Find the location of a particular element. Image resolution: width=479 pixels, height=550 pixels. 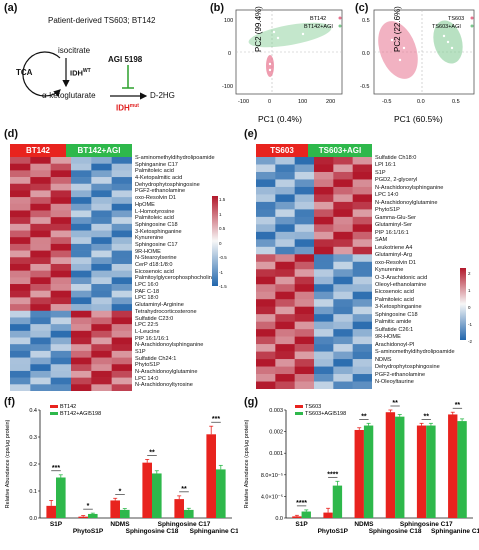

heatmap-row-label: Sphingosine C18 is located at coordinates (156, 224).